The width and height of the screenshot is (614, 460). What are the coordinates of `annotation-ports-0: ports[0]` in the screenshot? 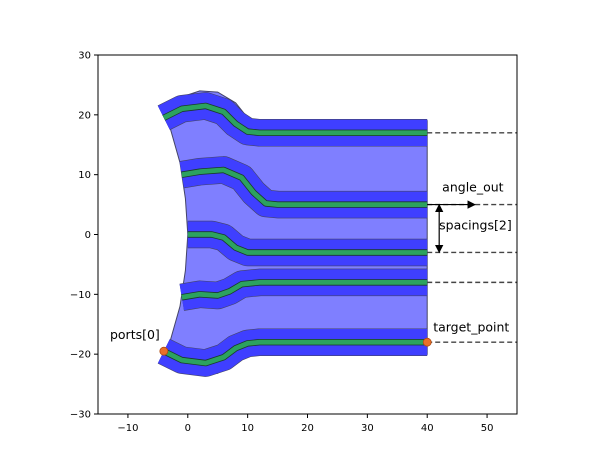 It's located at (135, 334).